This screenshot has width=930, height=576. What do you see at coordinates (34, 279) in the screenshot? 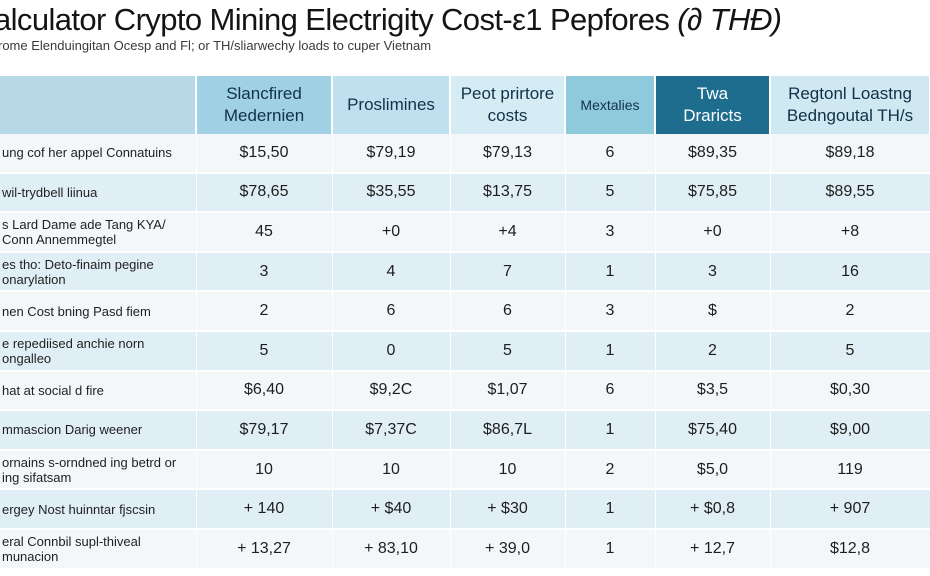
I see `row-label-line: onarylation` at bounding box center [34, 279].